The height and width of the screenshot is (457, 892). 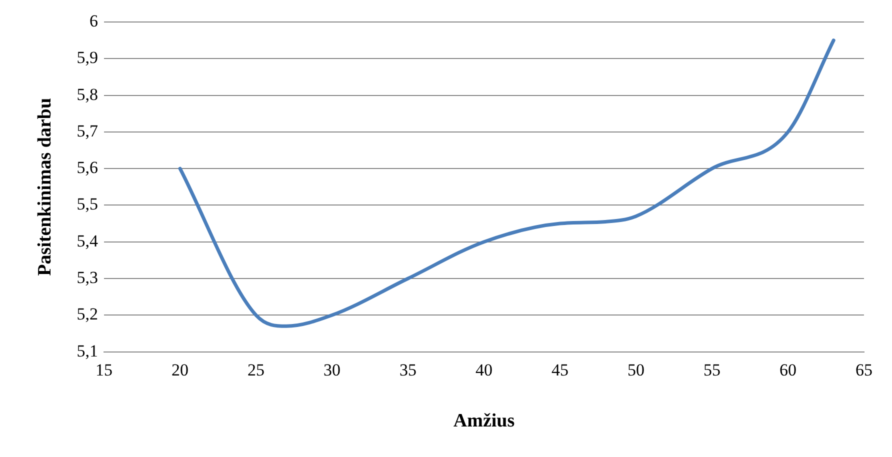 I want to click on y-axis-title: Pasitenkinimas darbu, so click(x=45, y=187).